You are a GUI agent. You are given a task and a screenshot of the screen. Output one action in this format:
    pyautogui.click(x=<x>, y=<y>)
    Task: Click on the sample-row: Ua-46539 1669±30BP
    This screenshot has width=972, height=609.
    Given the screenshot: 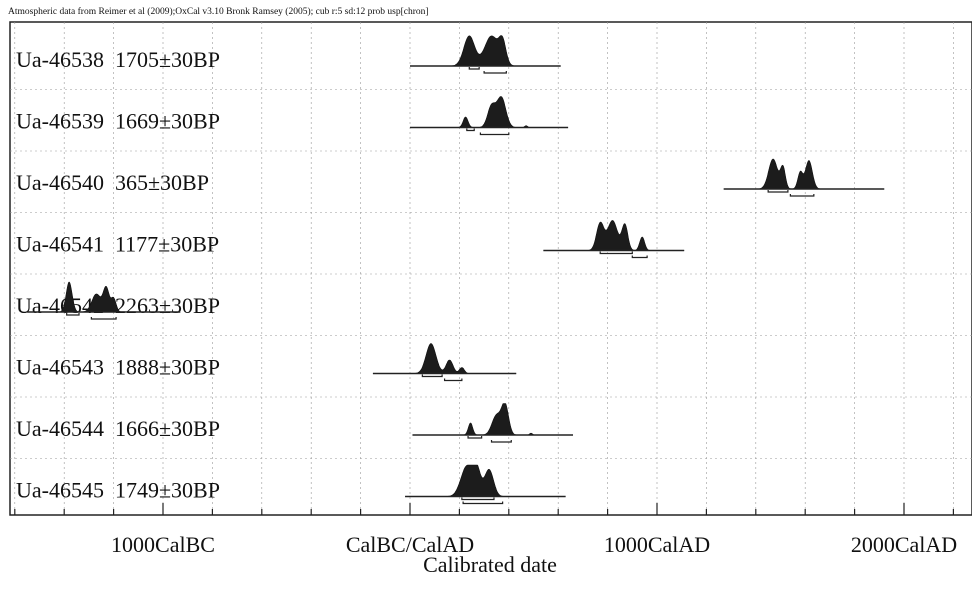 What is the action you would take?
    pyautogui.click(x=292, y=116)
    